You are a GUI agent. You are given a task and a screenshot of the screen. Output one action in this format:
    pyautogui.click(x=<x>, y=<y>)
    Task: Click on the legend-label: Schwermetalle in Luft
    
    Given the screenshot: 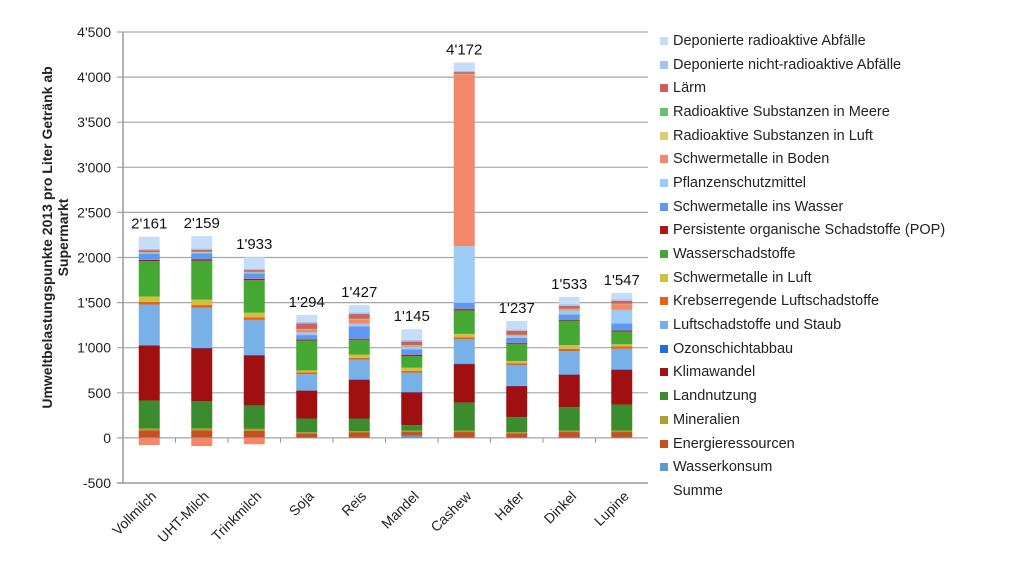 What is the action you would take?
    pyautogui.click(x=742, y=277)
    